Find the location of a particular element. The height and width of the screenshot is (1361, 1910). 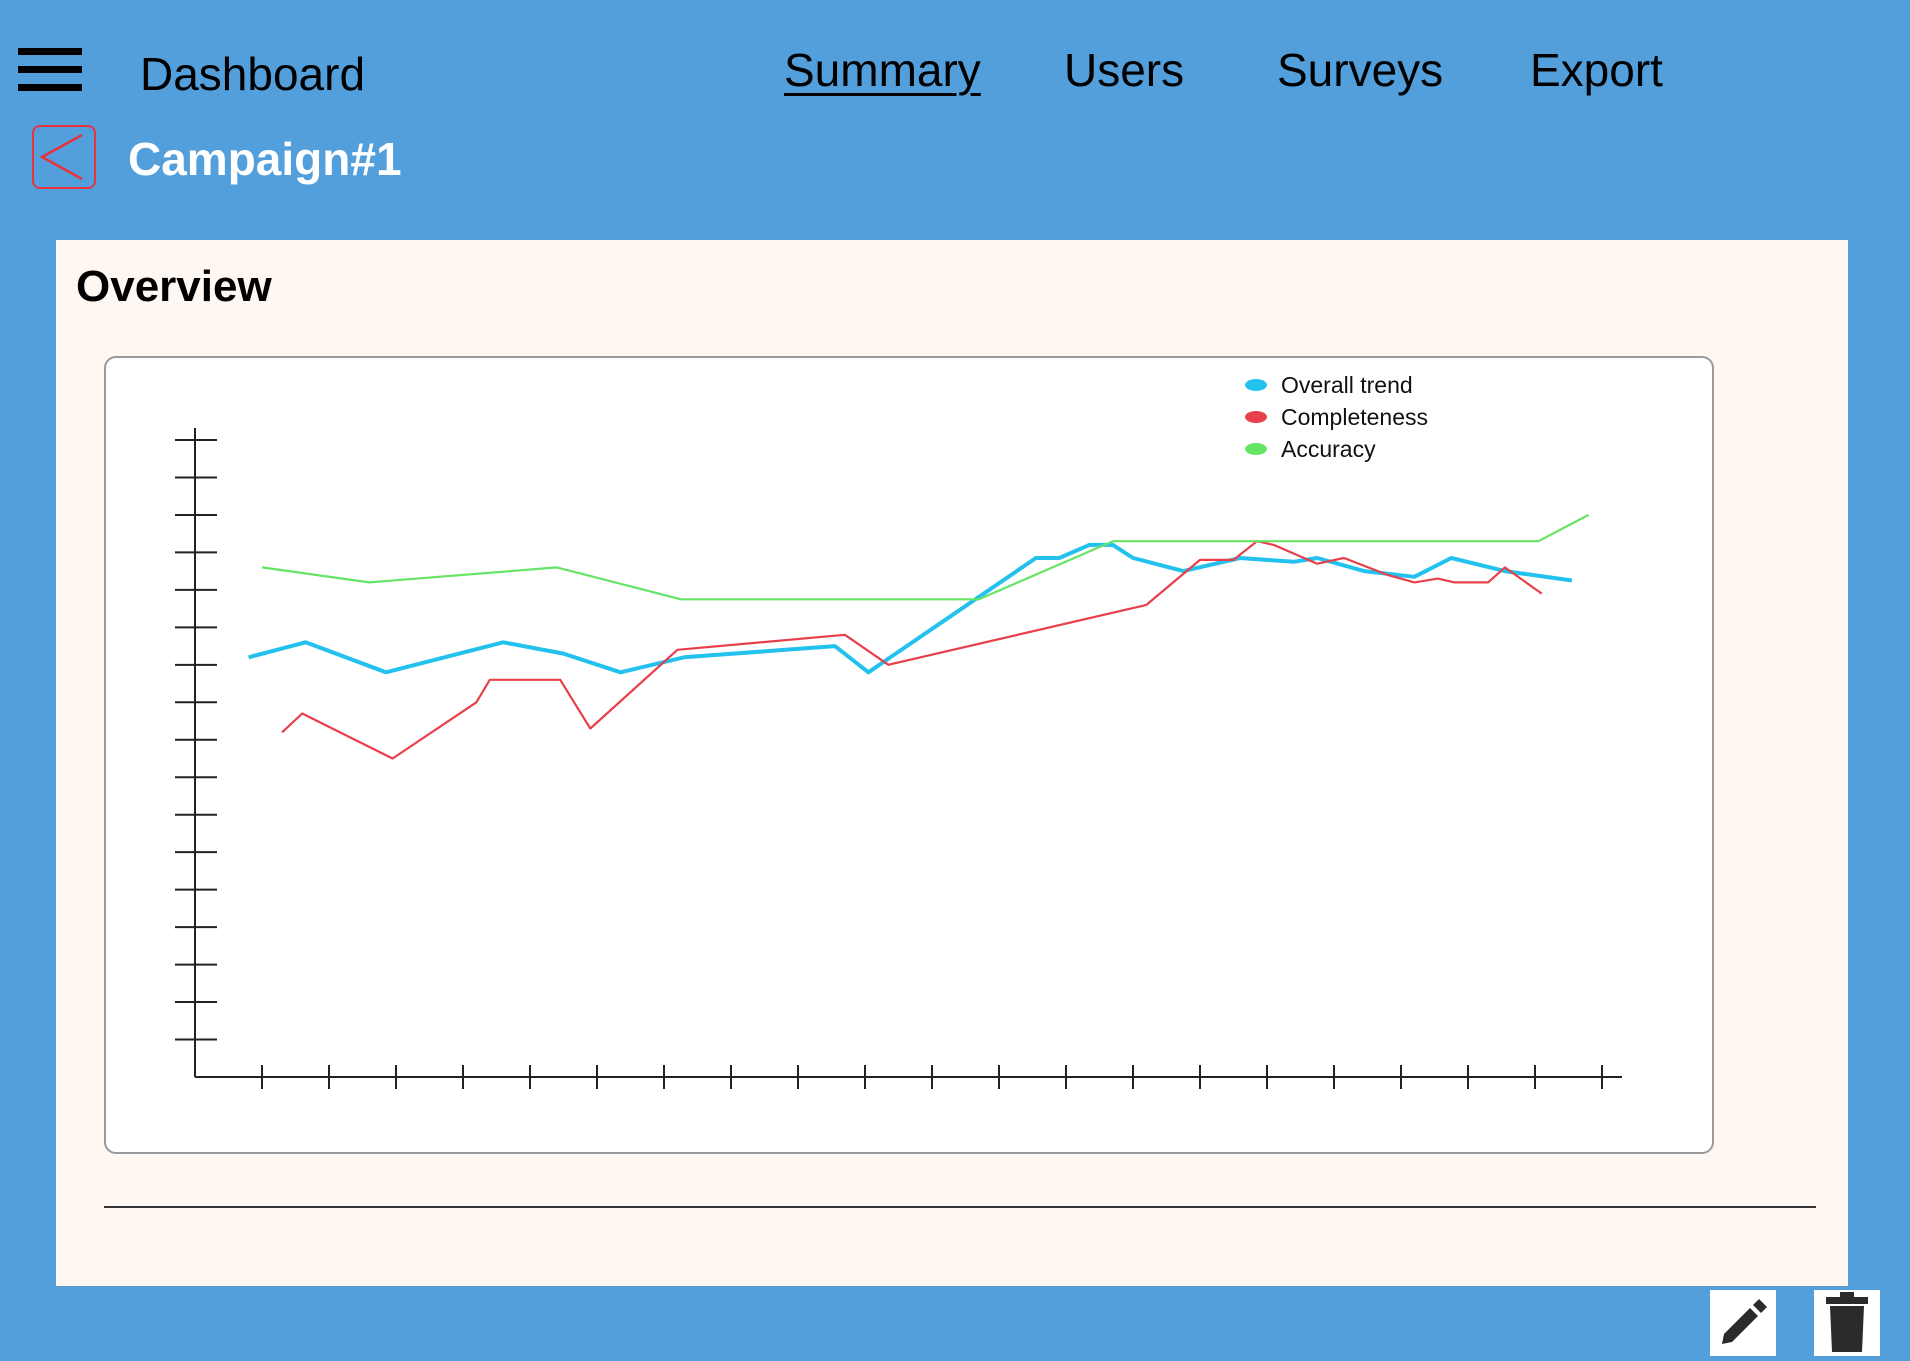

series-line-accuracy is located at coordinates (925, 557).